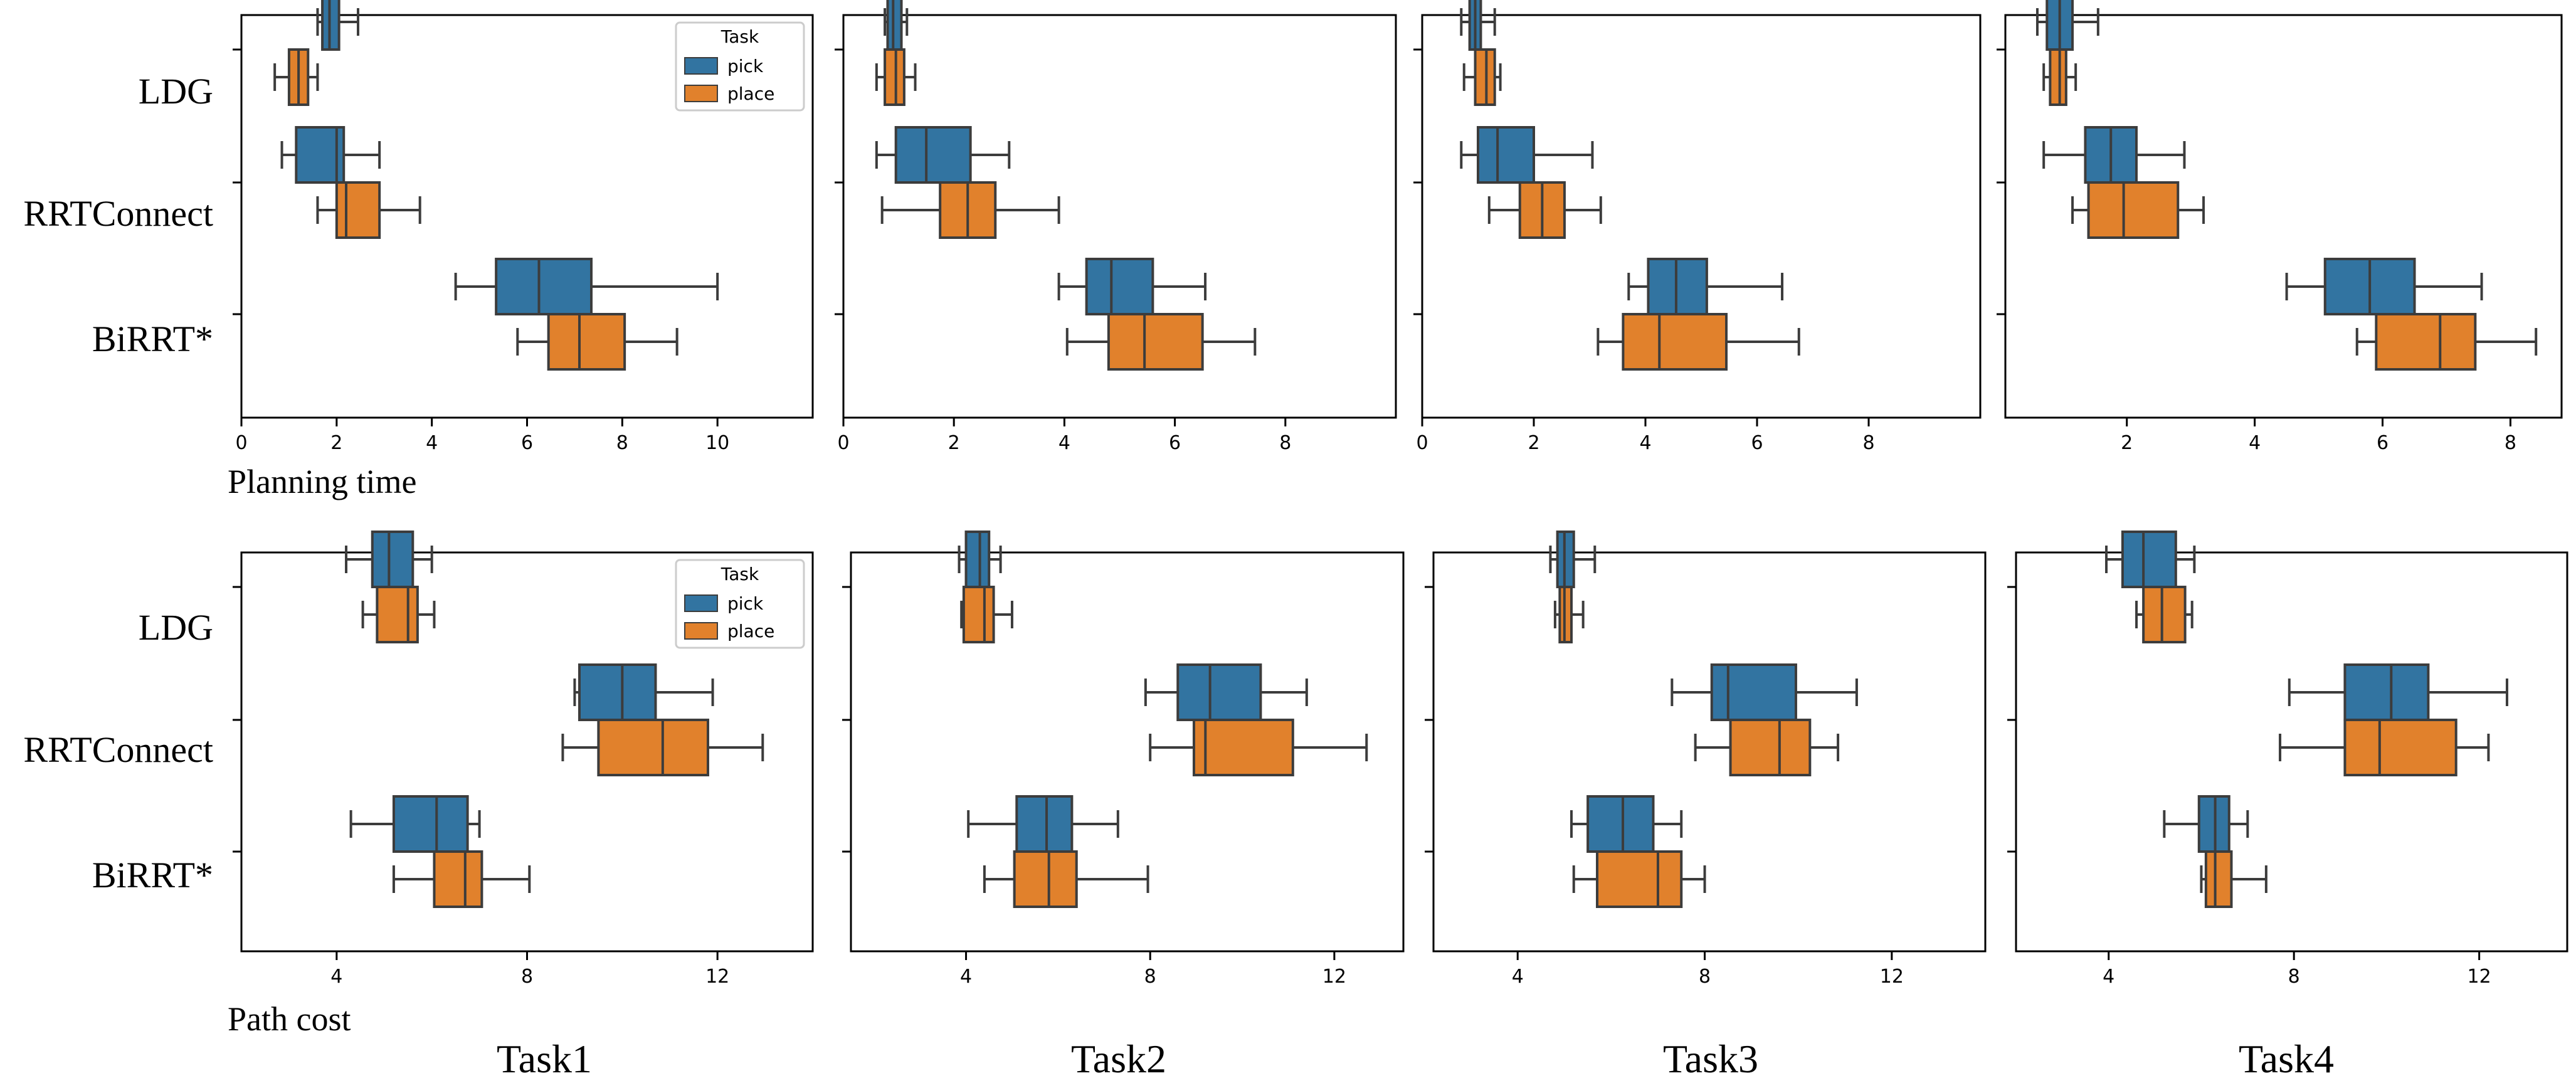 The height and width of the screenshot is (1088, 2576). I want to click on row-title-planning-time: Planning time, so click(322, 482).